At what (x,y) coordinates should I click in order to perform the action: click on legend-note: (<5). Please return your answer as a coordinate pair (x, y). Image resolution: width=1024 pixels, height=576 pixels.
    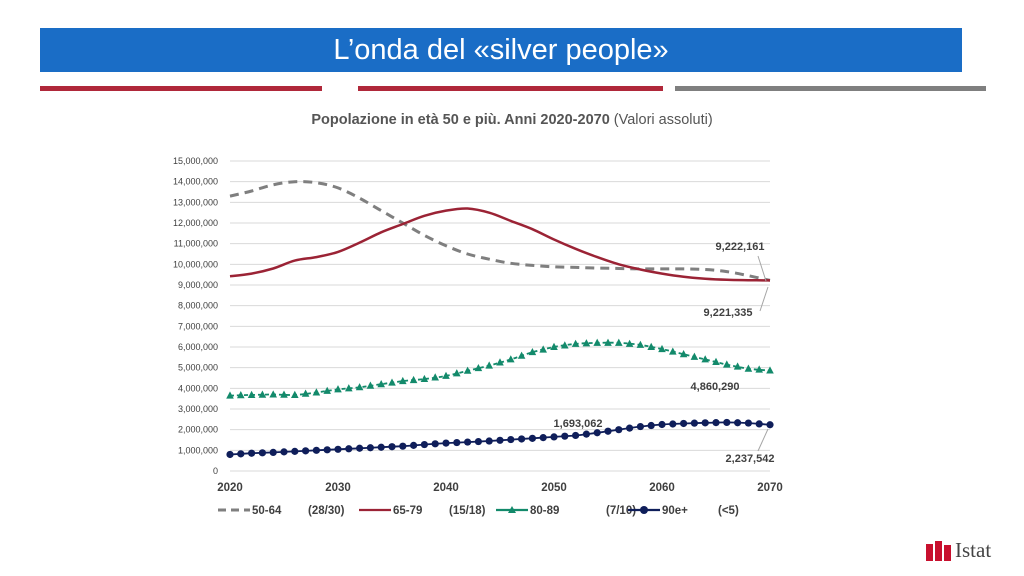
    Looking at the image, I should click on (728, 511).